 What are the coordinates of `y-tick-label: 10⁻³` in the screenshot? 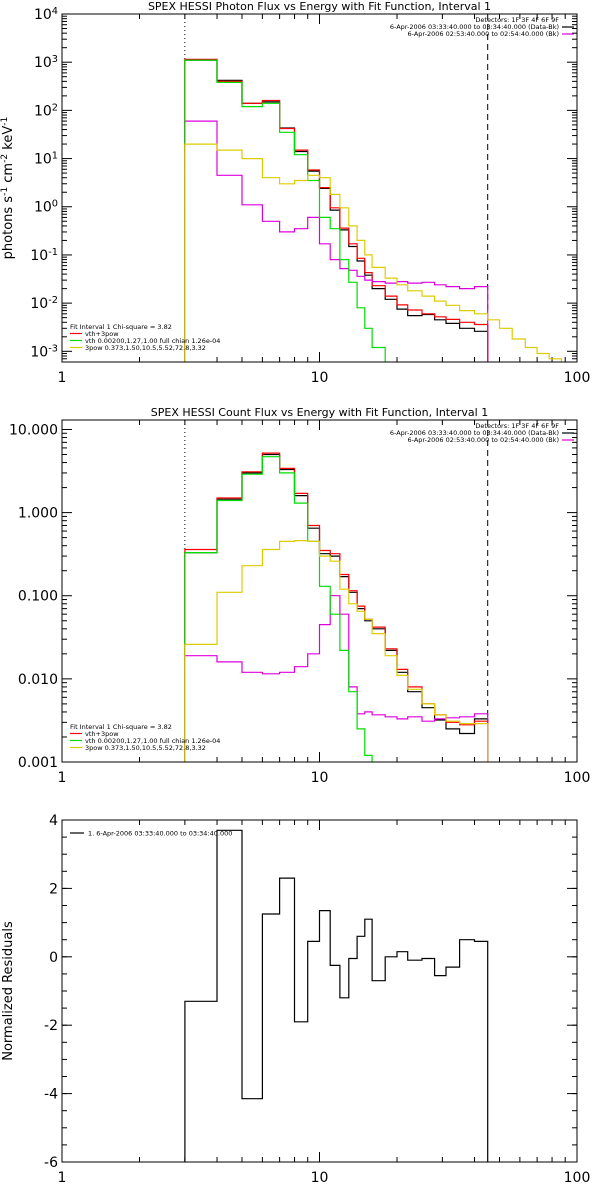 It's located at (44, 352).